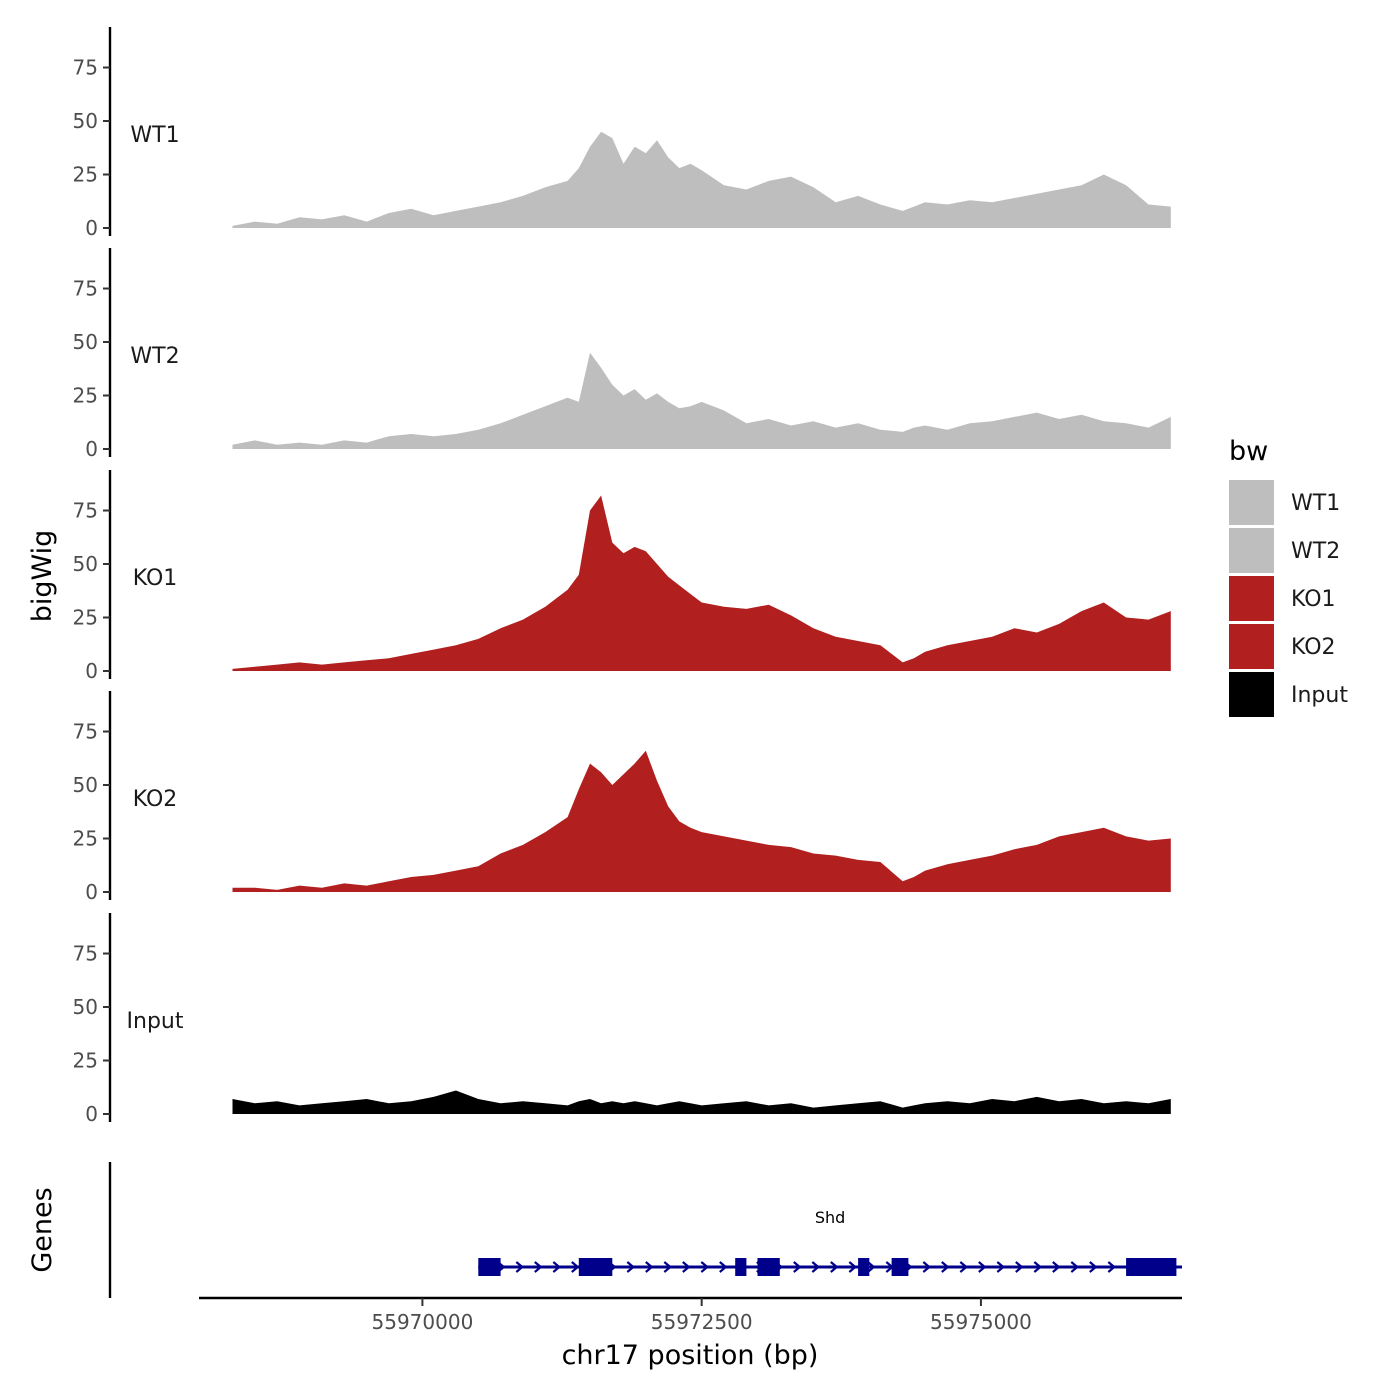 This screenshot has height=1400, width=1400. I want to click on x-tick-label: 55975000, so click(981, 1322).